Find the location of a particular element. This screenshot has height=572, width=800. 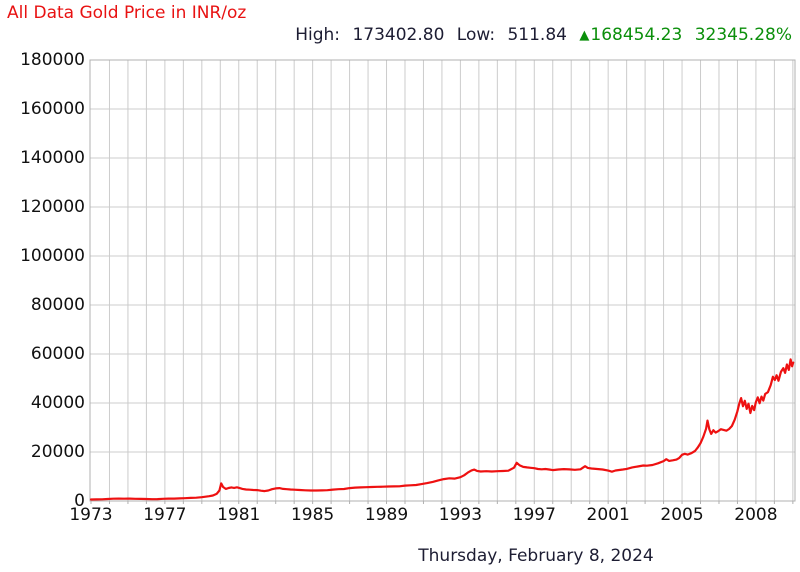

y-tick-label: 20000 is located at coordinates (57, 452).